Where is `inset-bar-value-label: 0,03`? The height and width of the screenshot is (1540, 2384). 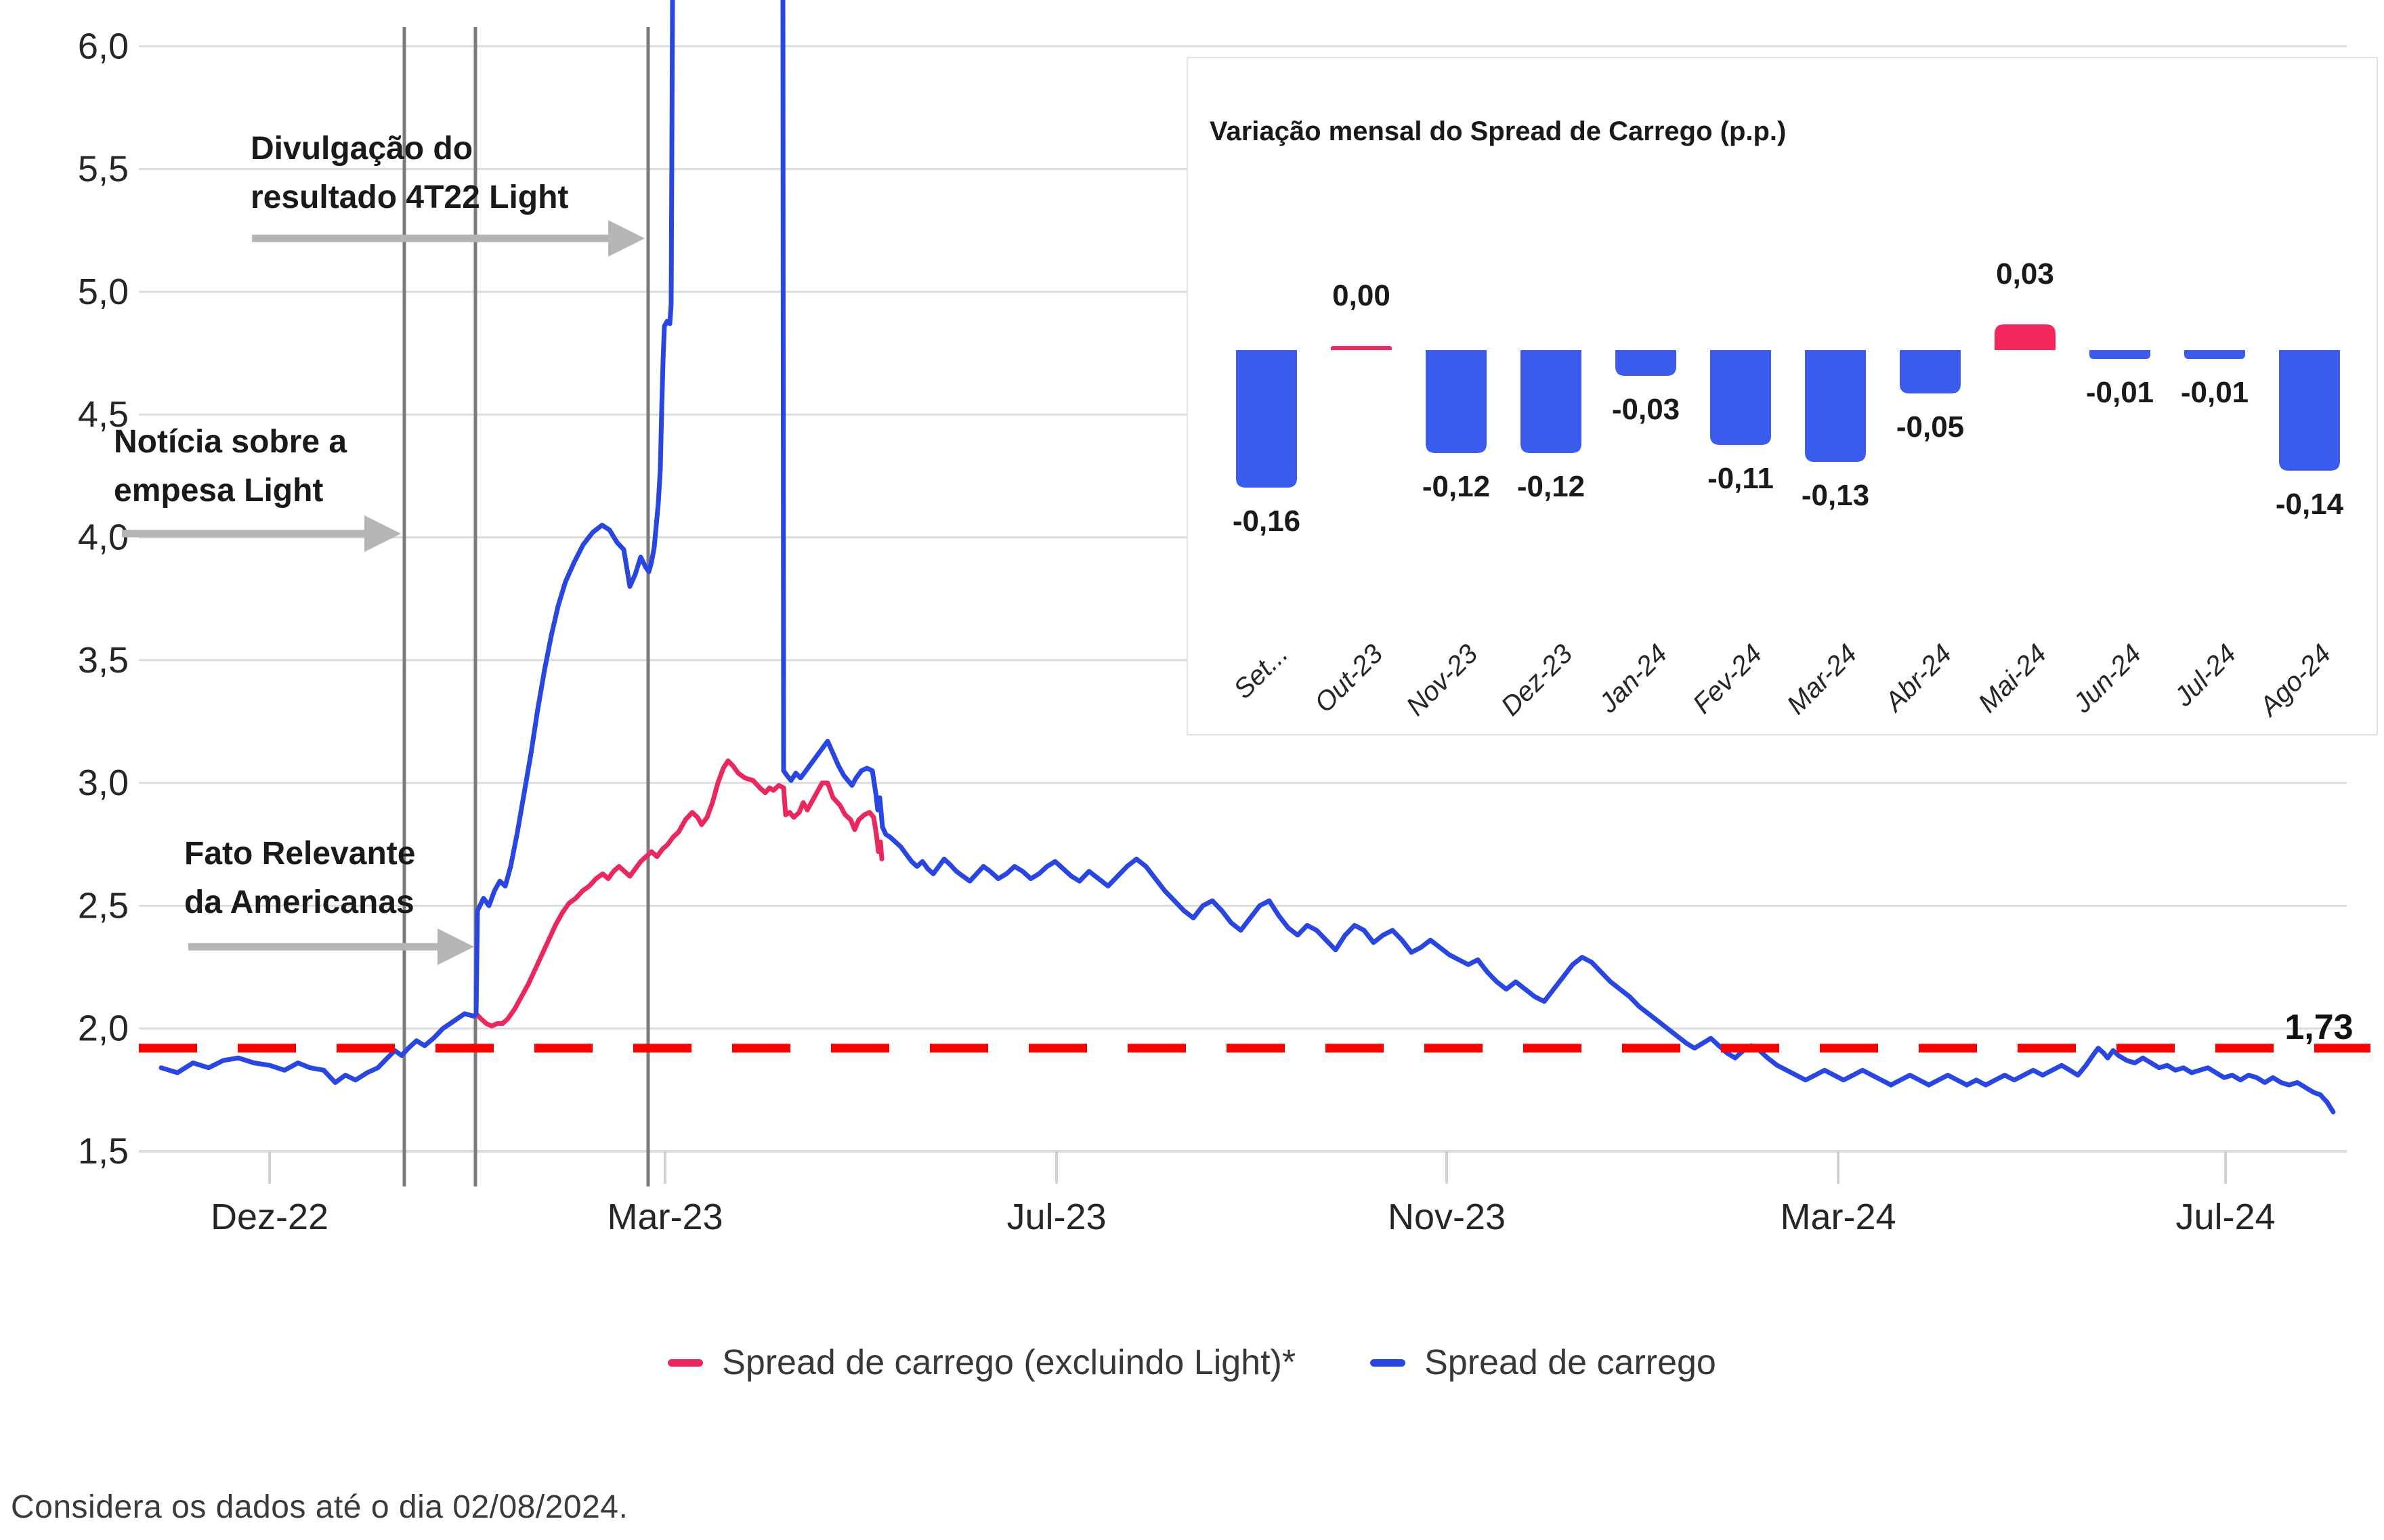
inset-bar-value-label: 0,03 is located at coordinates (2025, 274).